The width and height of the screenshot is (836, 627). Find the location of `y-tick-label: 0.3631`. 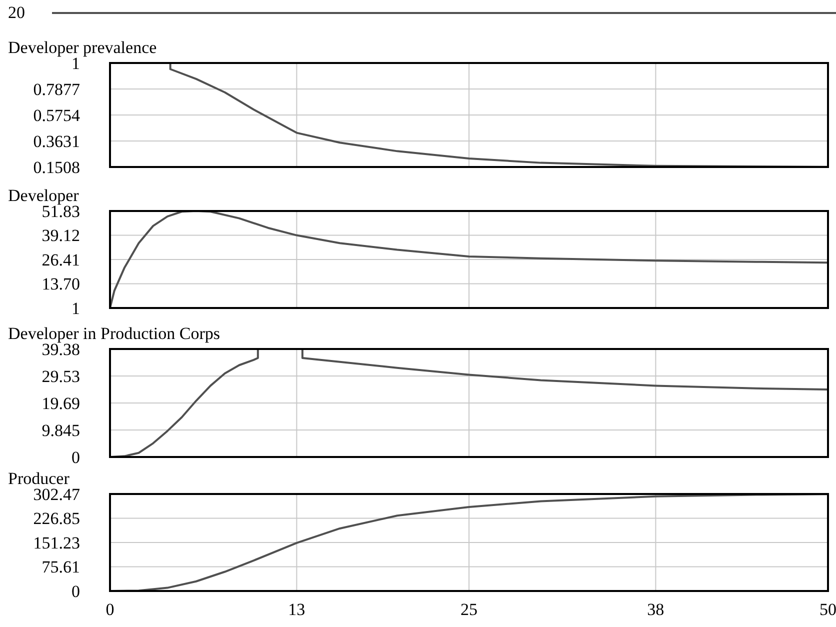

y-tick-label: 0.3631 is located at coordinates (56, 141).